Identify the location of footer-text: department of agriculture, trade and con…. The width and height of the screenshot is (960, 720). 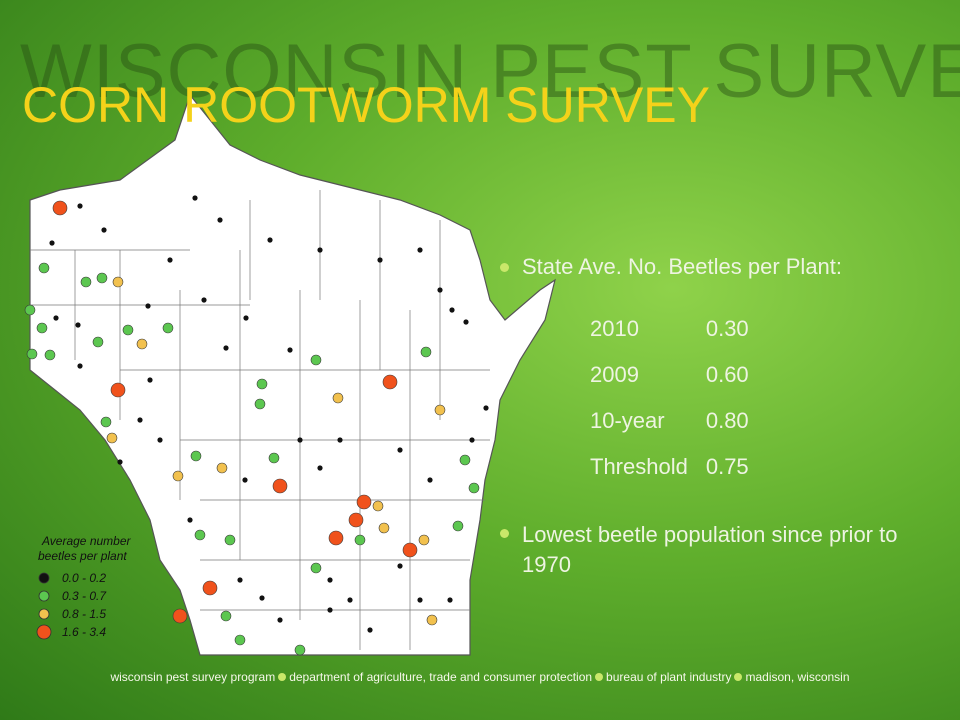
(441, 677).